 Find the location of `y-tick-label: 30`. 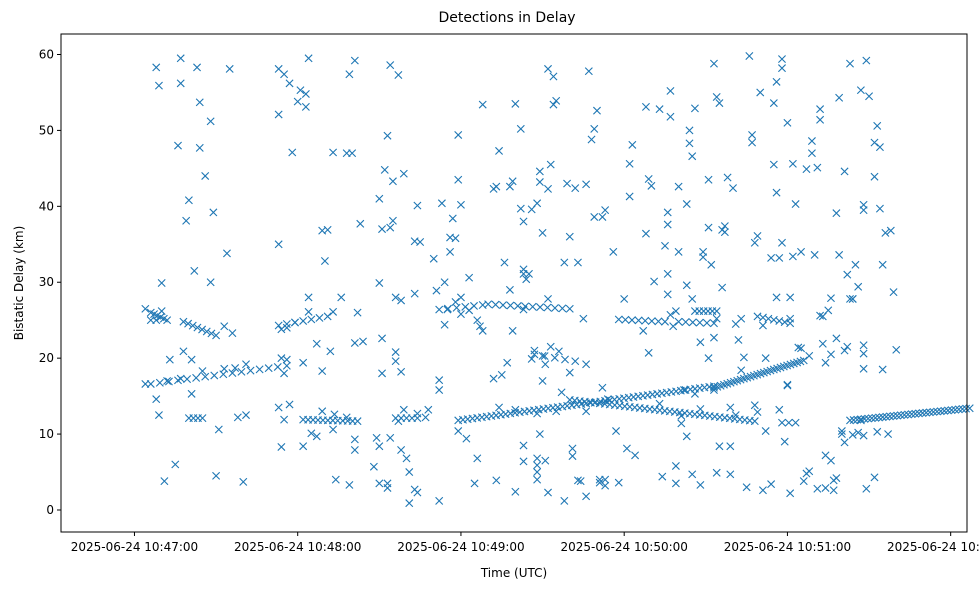

y-tick-label: 30 is located at coordinates (46, 282).